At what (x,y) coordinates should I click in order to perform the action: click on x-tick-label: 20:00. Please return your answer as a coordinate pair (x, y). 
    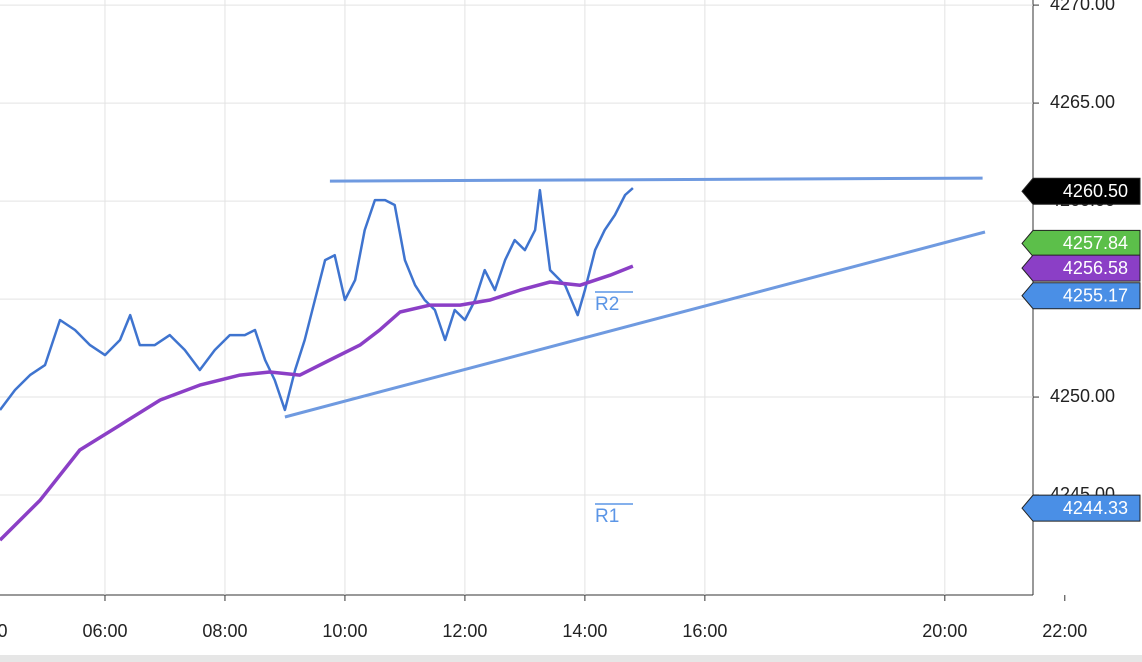
    Looking at the image, I should click on (944, 631).